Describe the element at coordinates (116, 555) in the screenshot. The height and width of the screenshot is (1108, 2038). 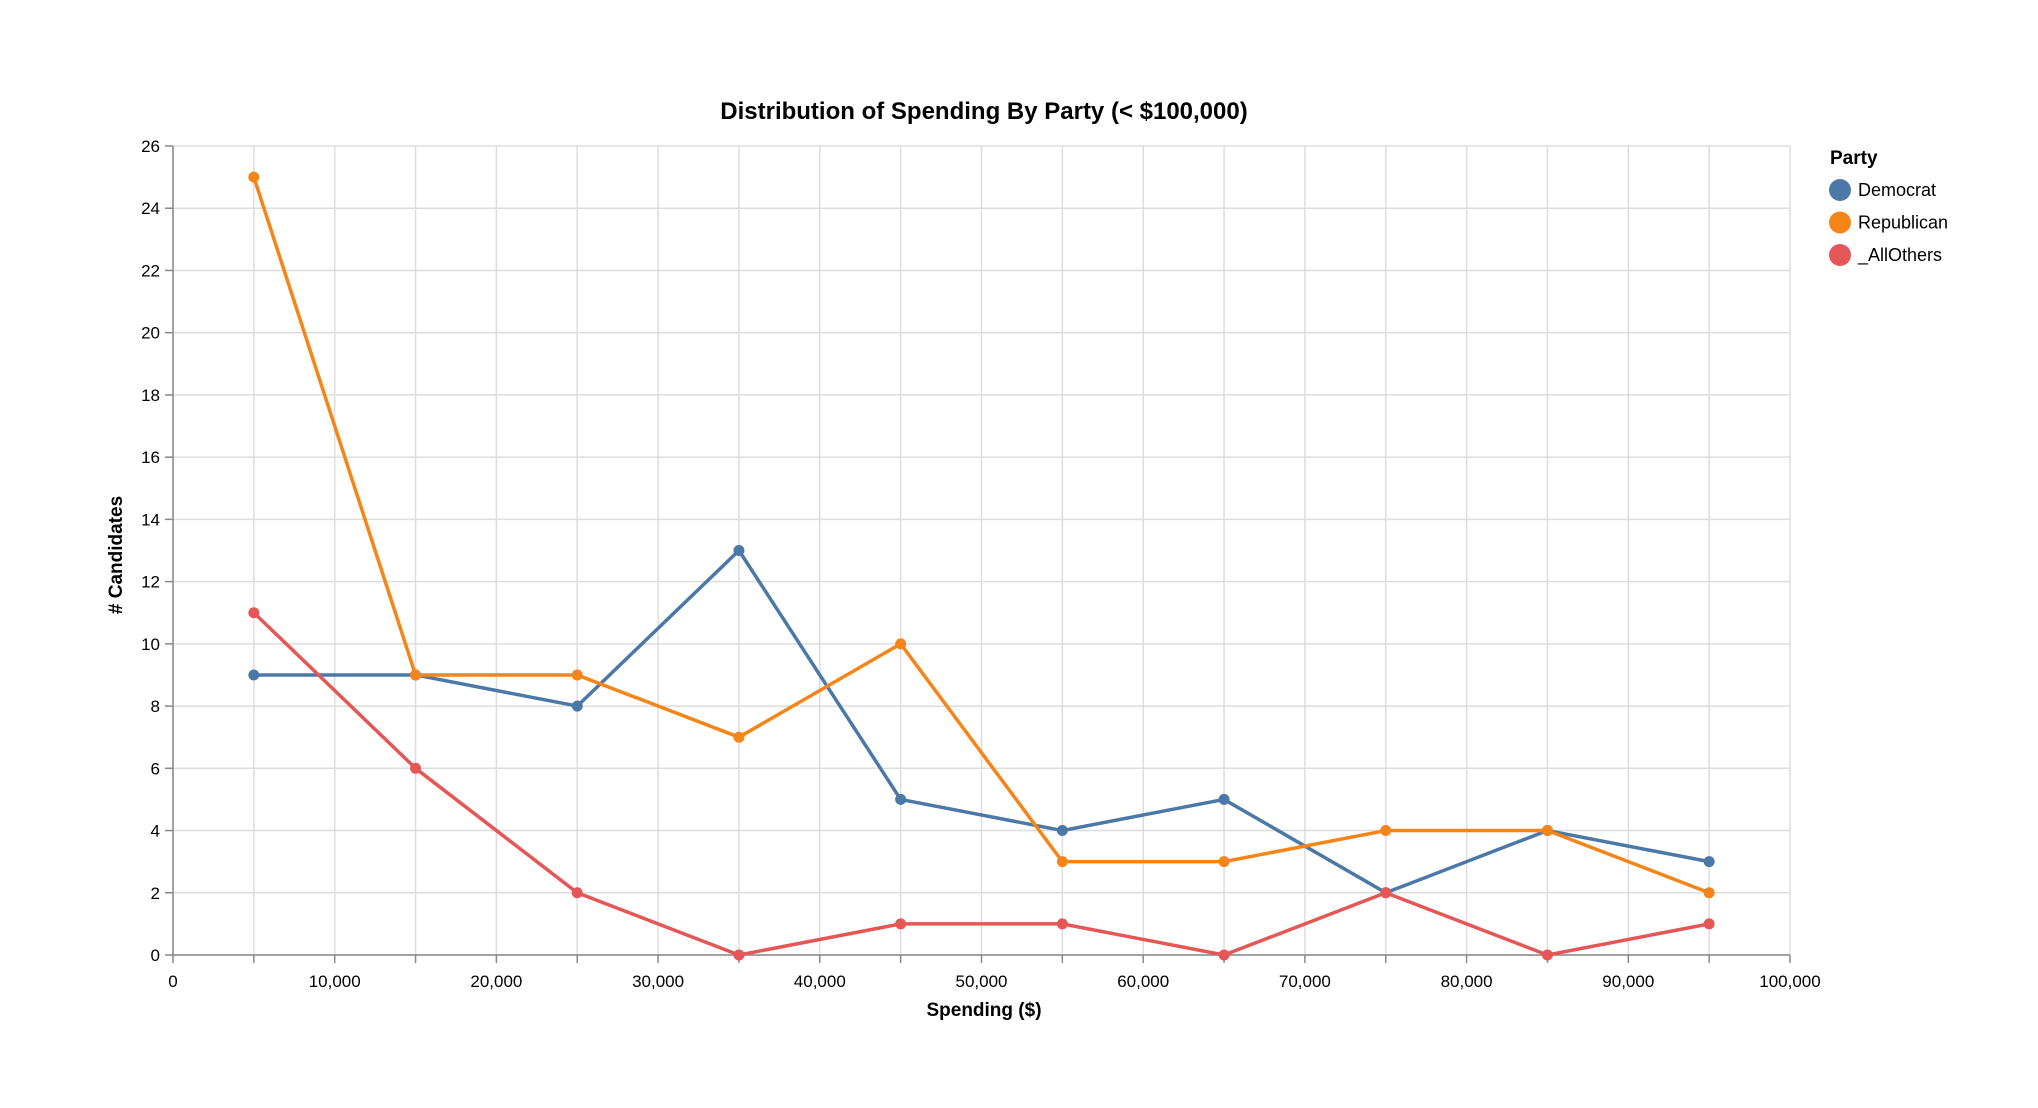
I see `y-axis-title: # Candidates` at that location.